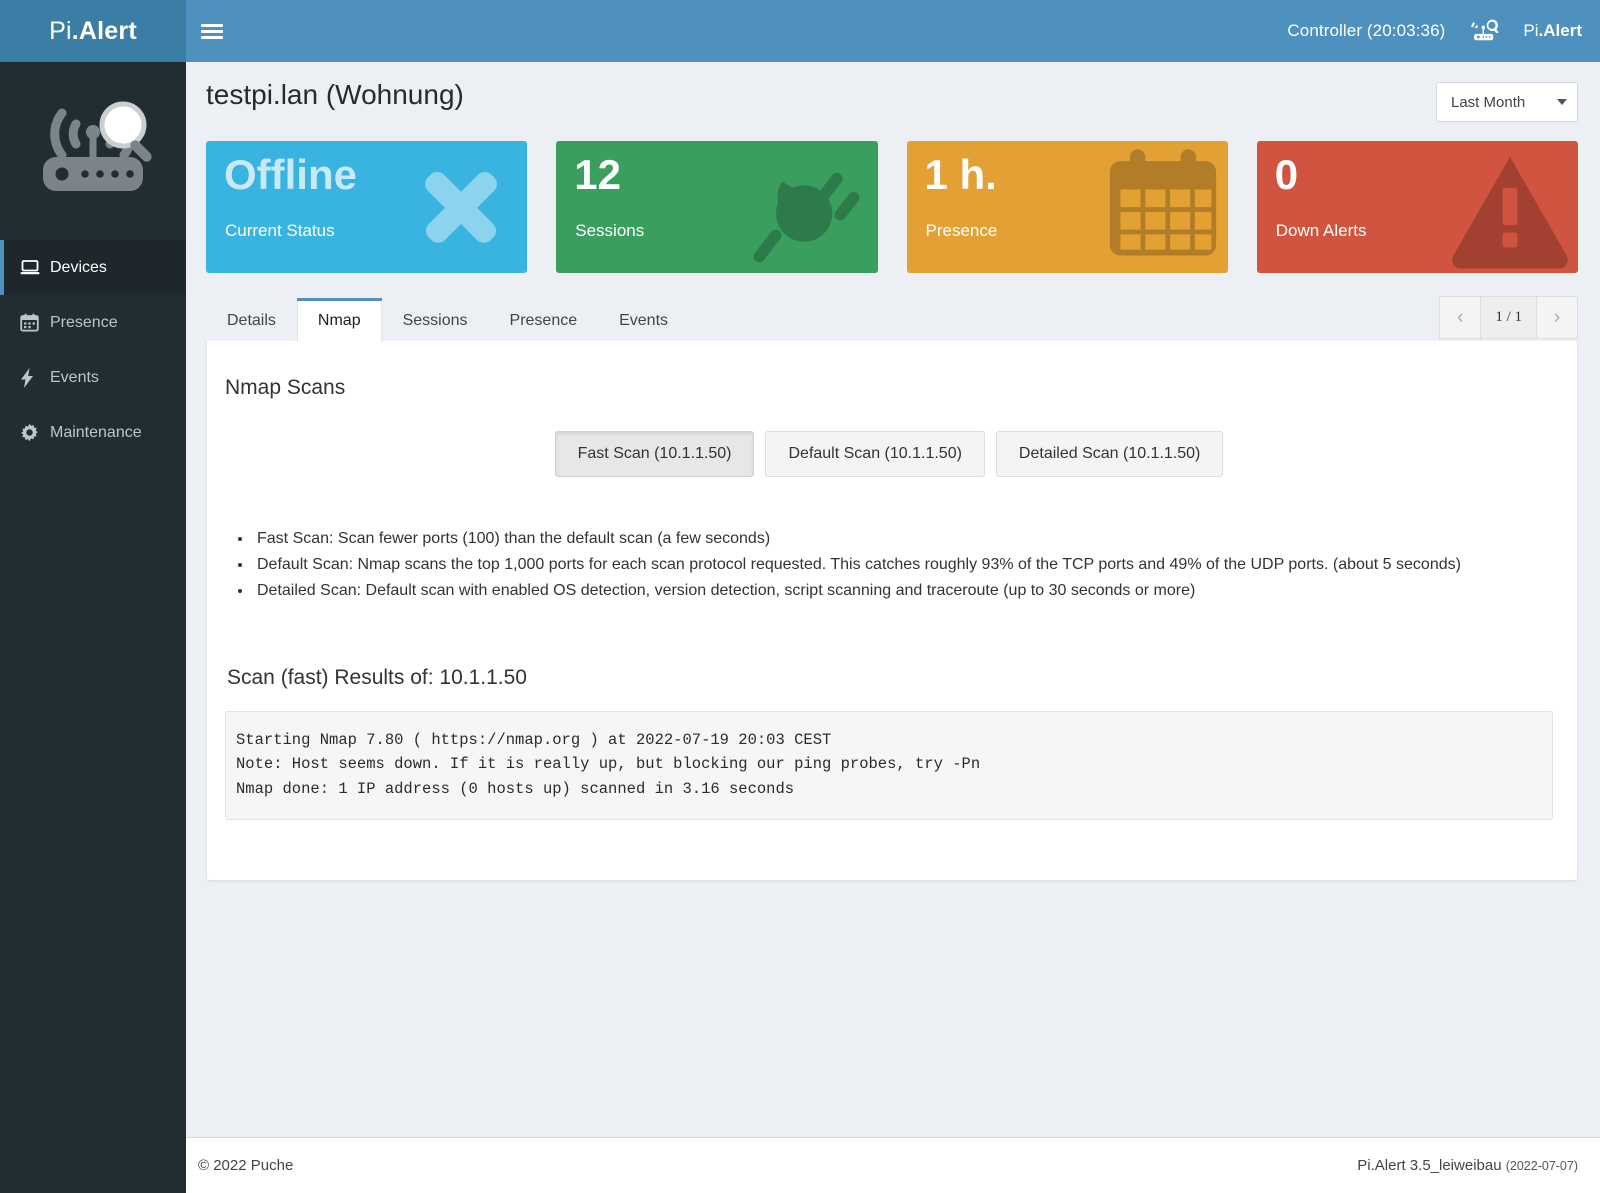  Describe the element at coordinates (875, 454) in the screenshot. I see `default-scan-button: Default Scan (10.1.1.50)` at that location.